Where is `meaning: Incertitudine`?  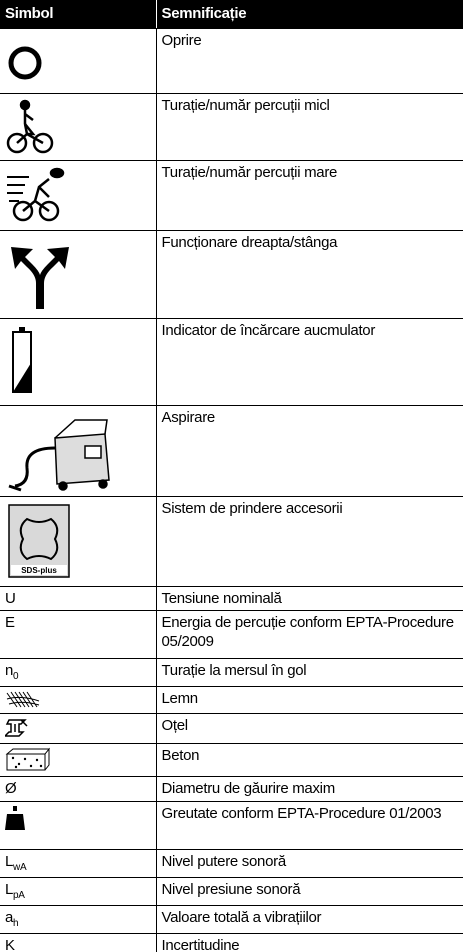
meaning: Incertitudine is located at coordinates (309, 942).